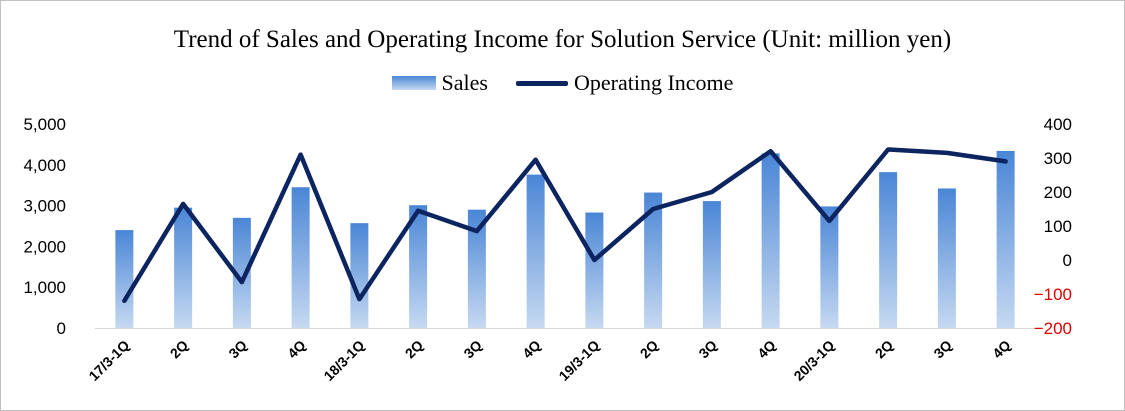 Image resolution: width=1125 pixels, height=411 pixels. What do you see at coordinates (464, 82) in the screenshot?
I see `legend-label-sales: Sales` at bounding box center [464, 82].